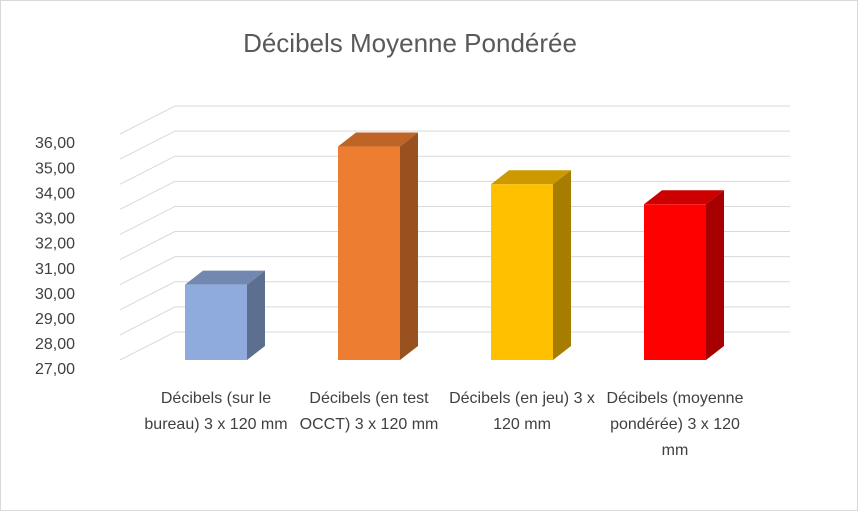 This screenshot has width=858, height=511. Describe the element at coordinates (675, 424) in the screenshot. I see `x-tick-label: Décibels (moyenne pondérée) 3 x 120 mm` at that location.